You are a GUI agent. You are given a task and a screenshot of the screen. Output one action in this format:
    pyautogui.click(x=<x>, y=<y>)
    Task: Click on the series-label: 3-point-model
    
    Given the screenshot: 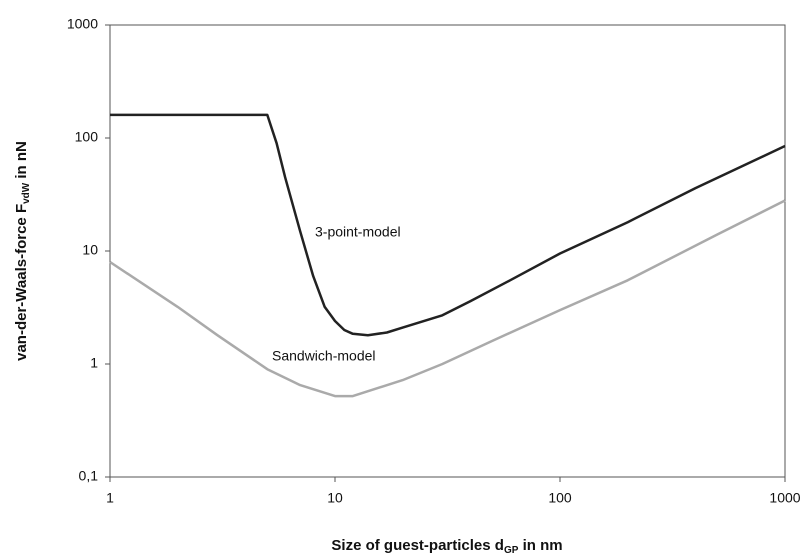 What is the action you would take?
    pyautogui.click(x=358, y=232)
    